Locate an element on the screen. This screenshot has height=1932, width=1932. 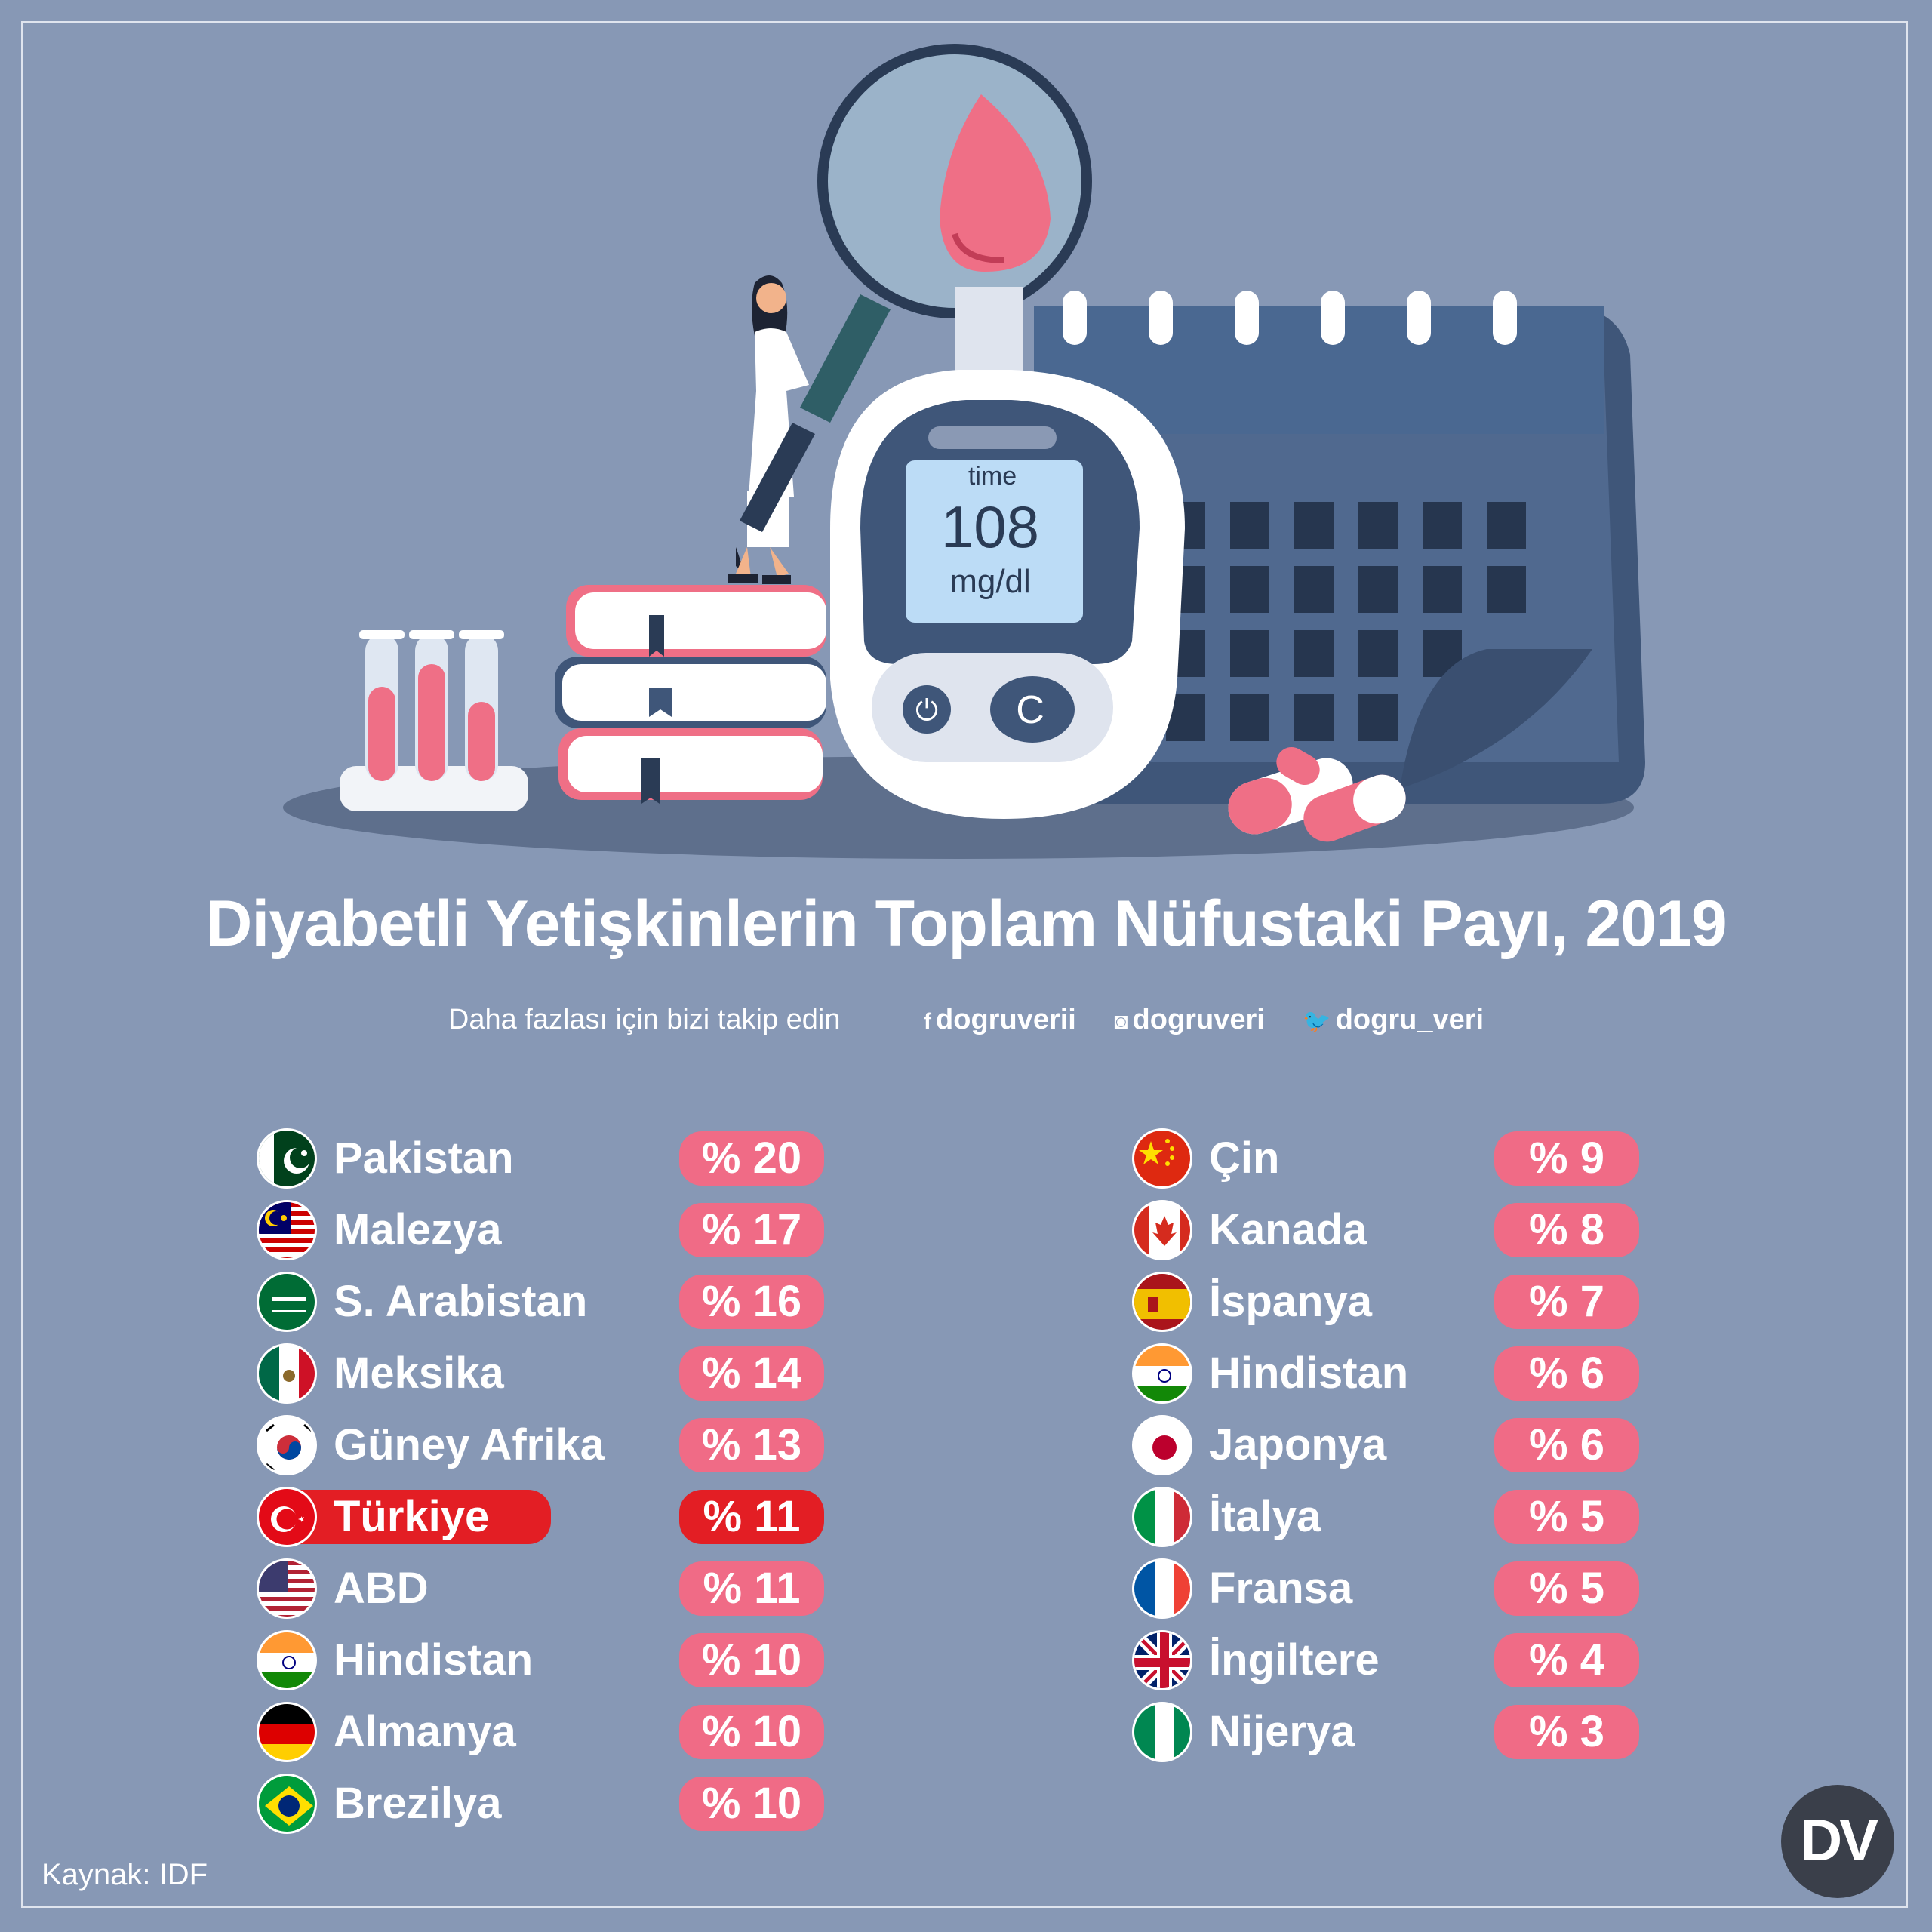
facebook-link: f dogruverii is located at coordinates (1000, 1019).